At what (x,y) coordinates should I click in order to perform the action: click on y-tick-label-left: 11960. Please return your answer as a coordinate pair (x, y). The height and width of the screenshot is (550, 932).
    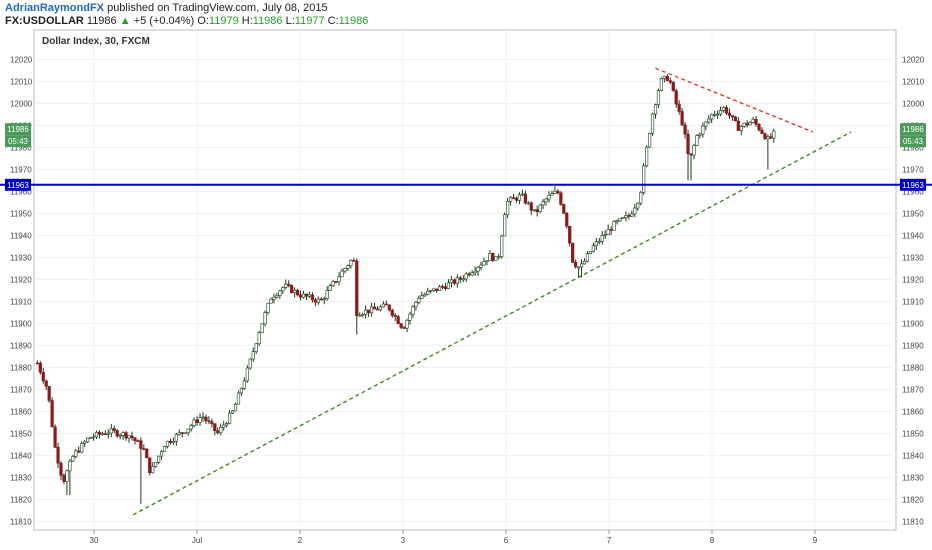
    Looking at the image, I should click on (21, 191).